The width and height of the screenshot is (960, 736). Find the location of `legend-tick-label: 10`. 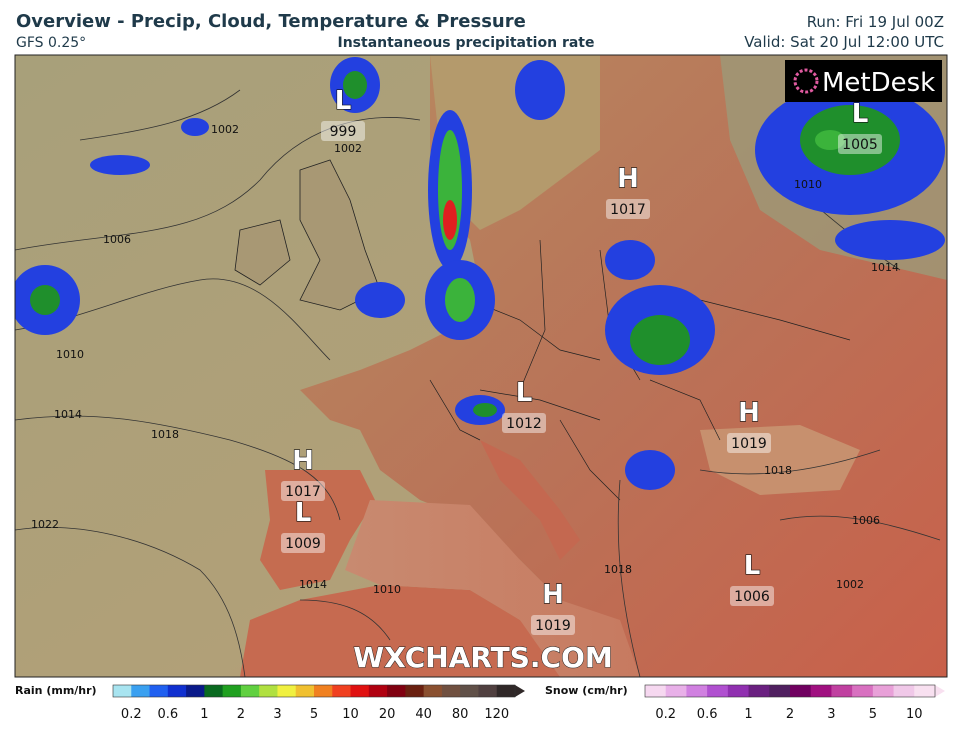

legend-tick-label: 10 is located at coordinates (914, 714).